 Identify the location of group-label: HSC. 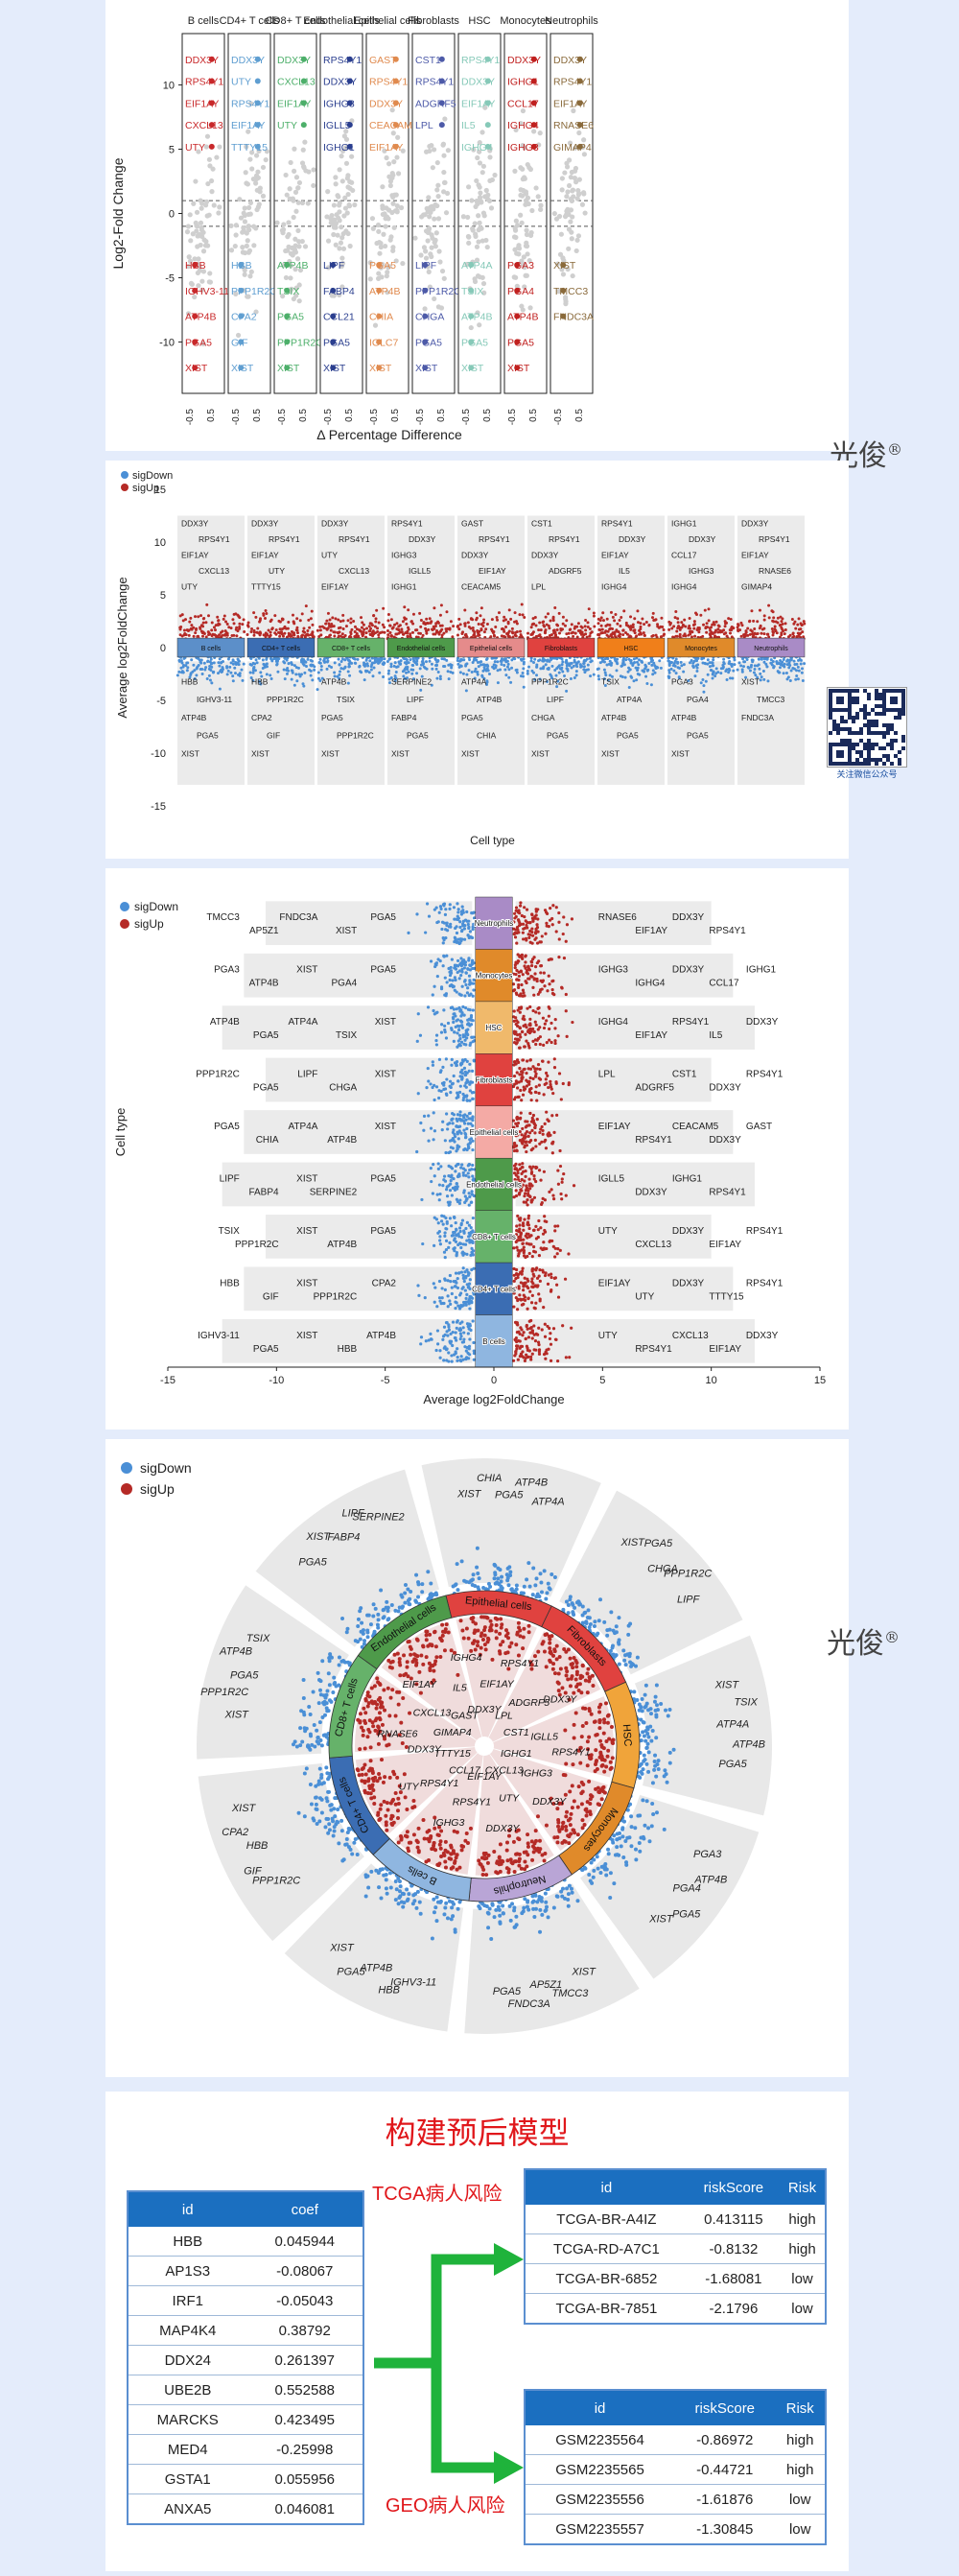
(631, 649).